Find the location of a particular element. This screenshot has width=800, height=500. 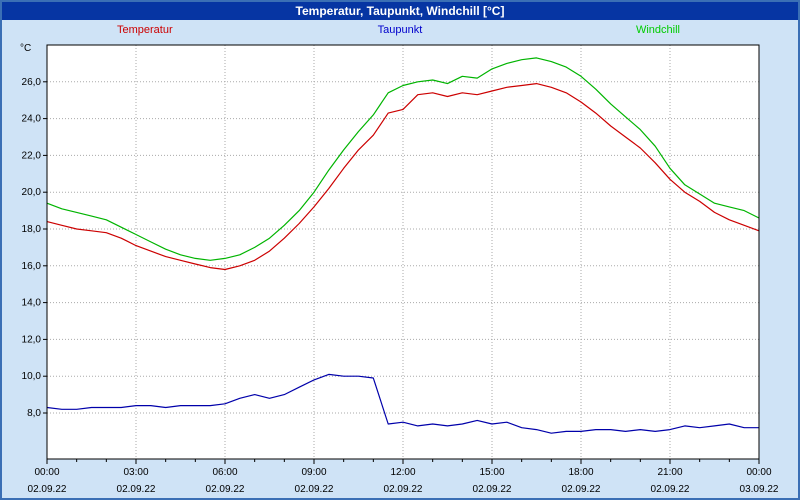

x-tick-time-label: 15:00 is located at coordinates (491, 472).